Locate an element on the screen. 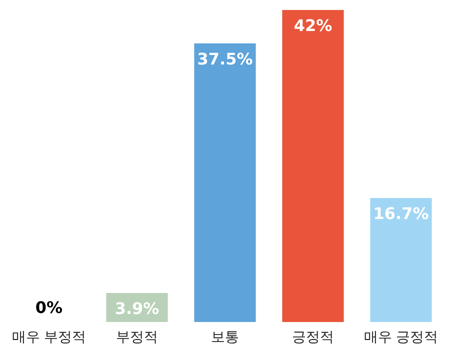 The image size is (450, 364). data-label: 37.5% is located at coordinates (225, 58).